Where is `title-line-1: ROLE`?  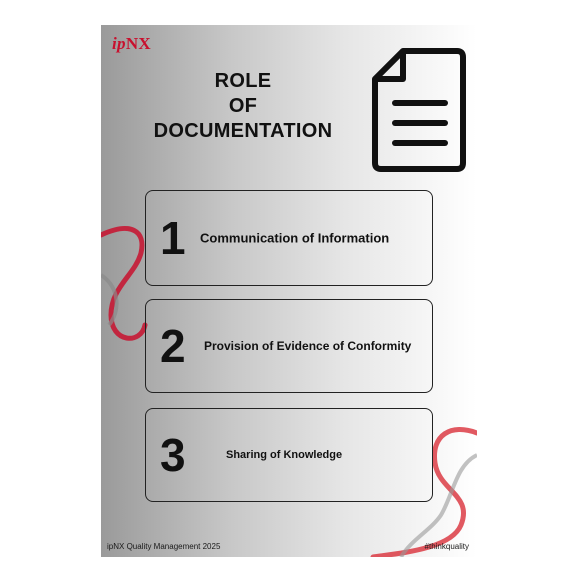 title-line-1: ROLE is located at coordinates (243, 81).